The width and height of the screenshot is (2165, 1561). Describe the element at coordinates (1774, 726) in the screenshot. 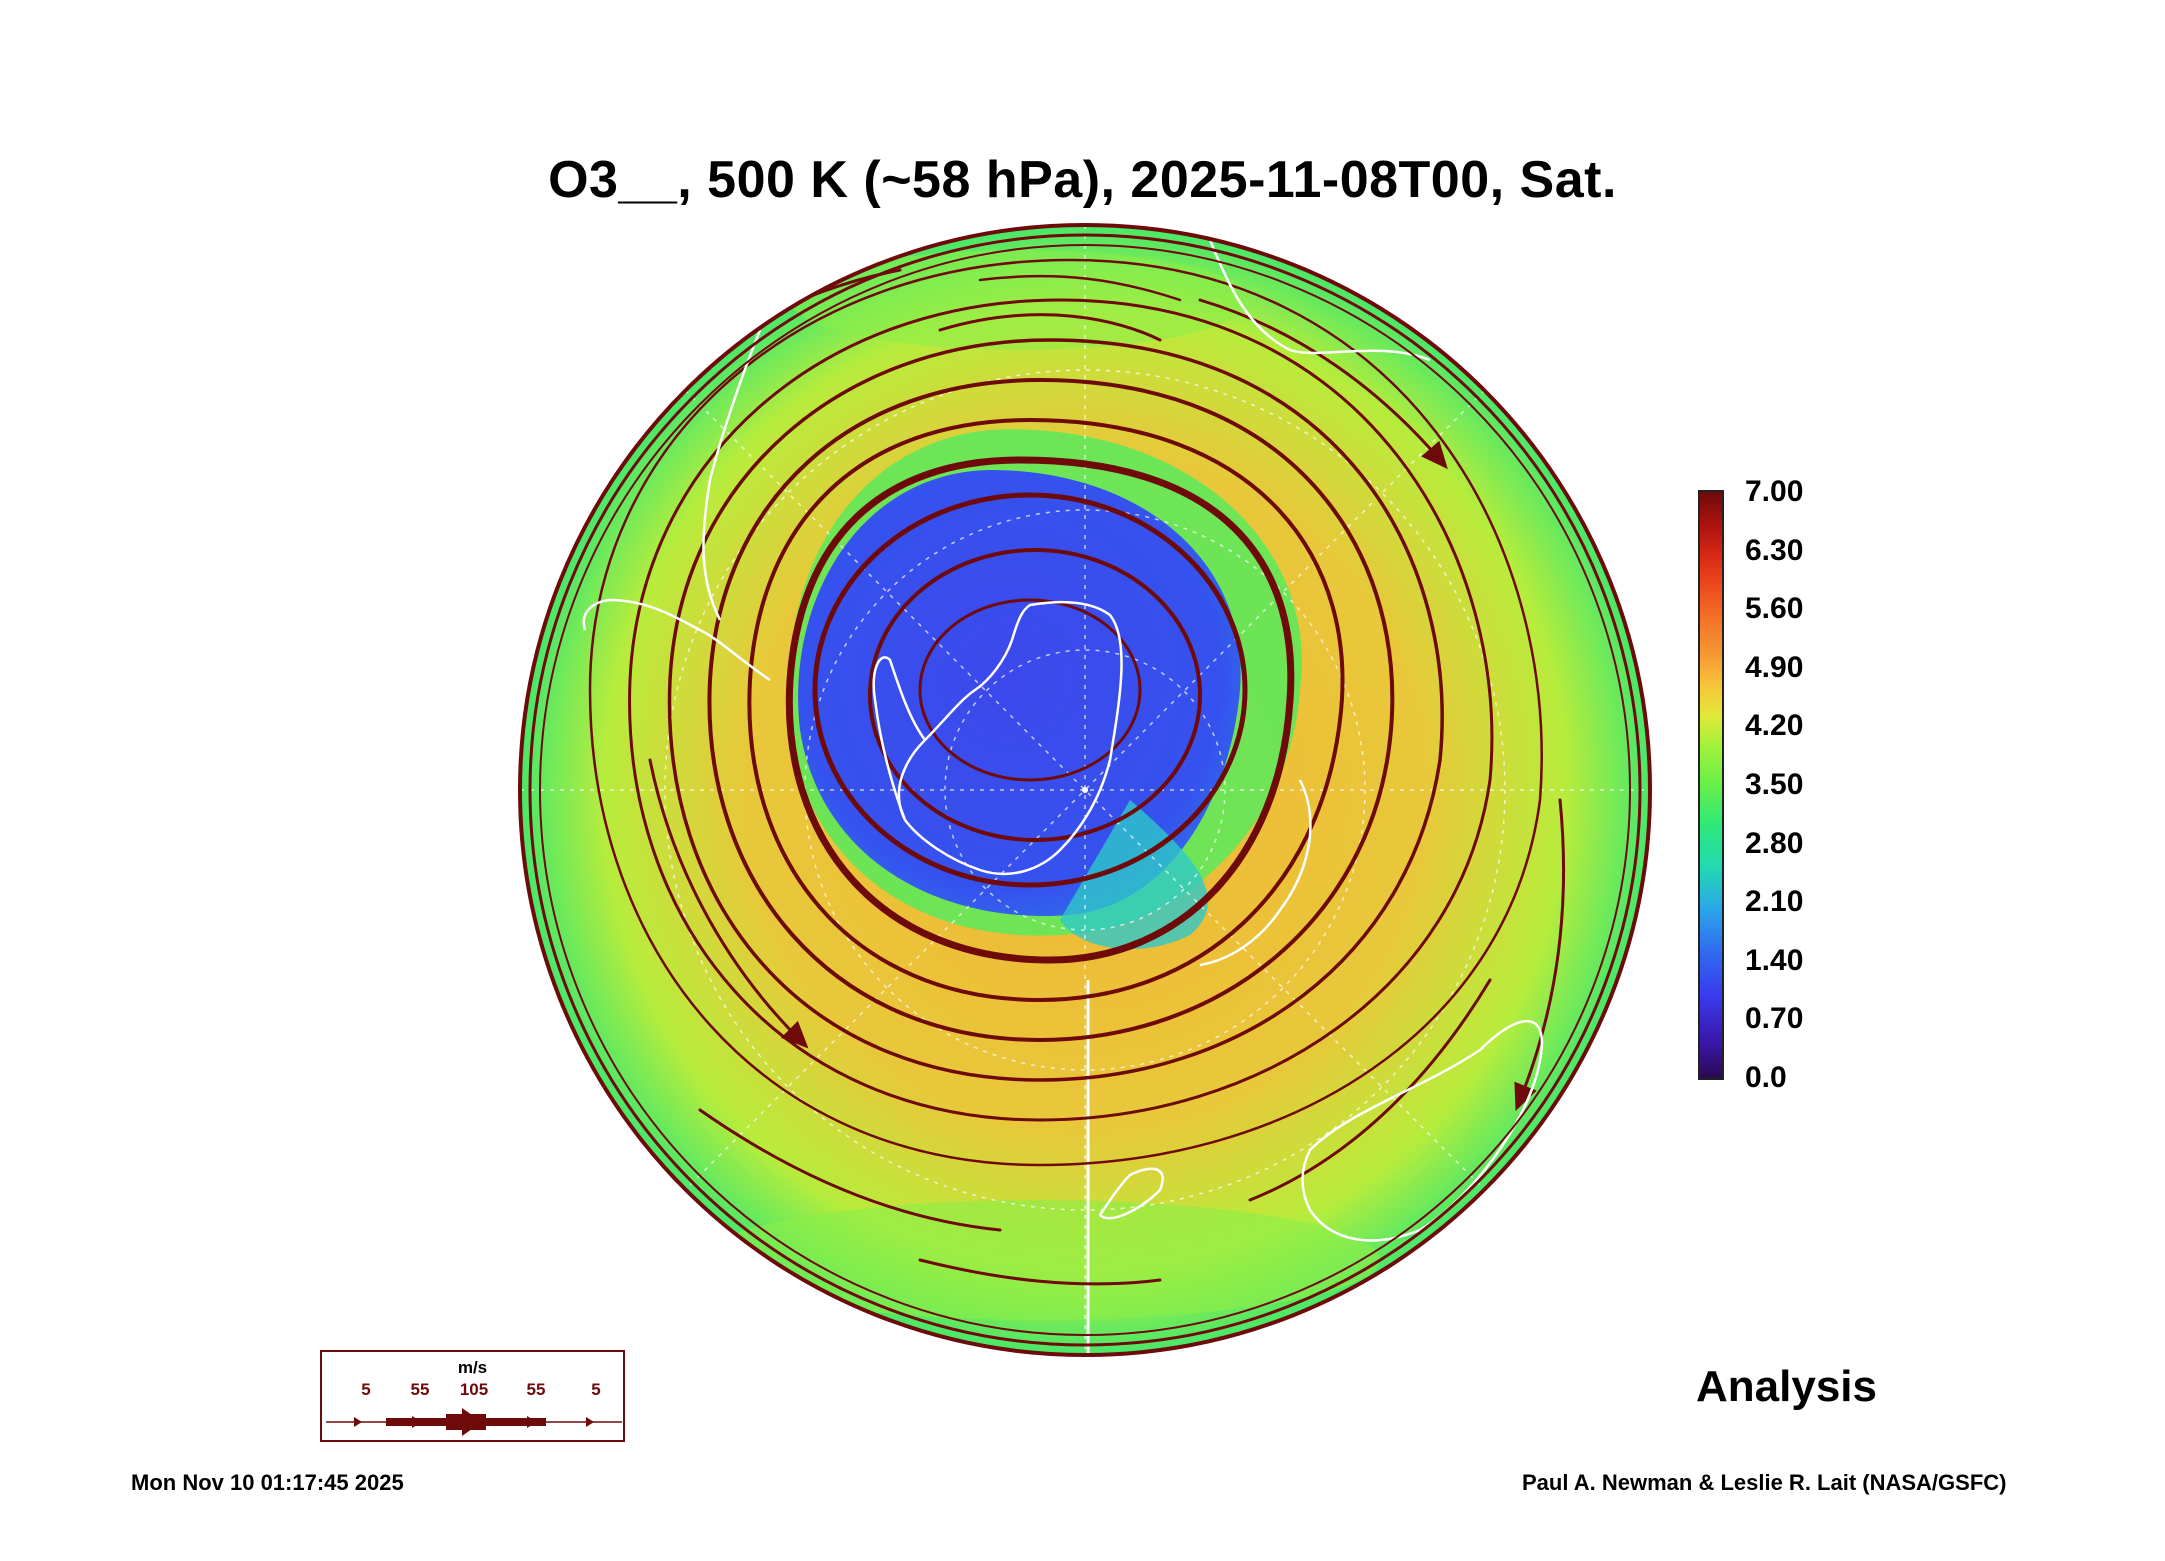

I see `colorbar-tick-label: 4.20` at that location.